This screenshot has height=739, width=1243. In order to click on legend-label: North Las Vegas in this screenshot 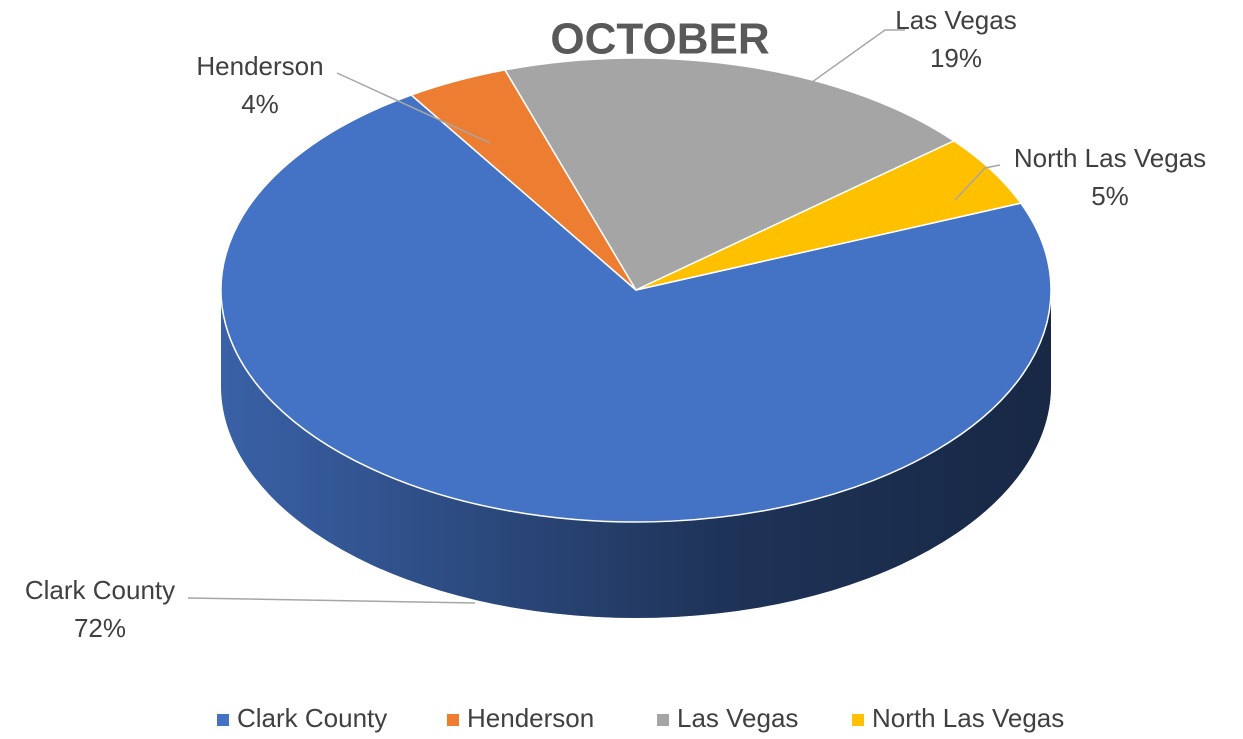, I will do `click(968, 718)`.